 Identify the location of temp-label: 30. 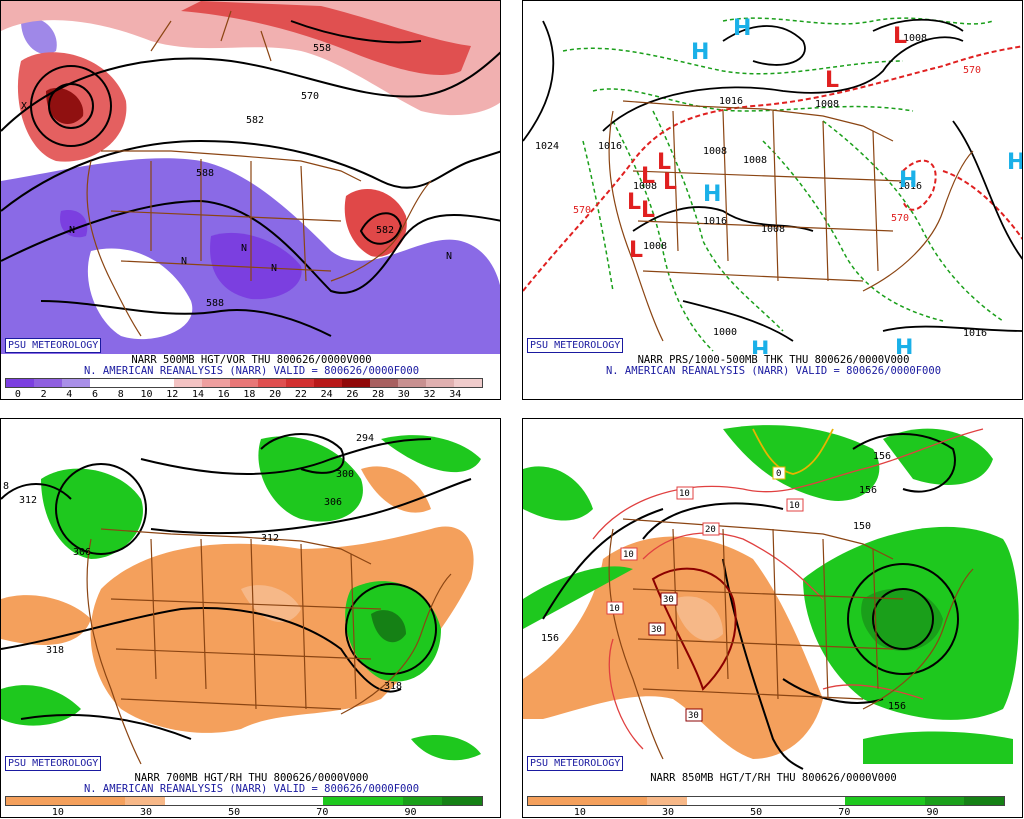
(669, 599).